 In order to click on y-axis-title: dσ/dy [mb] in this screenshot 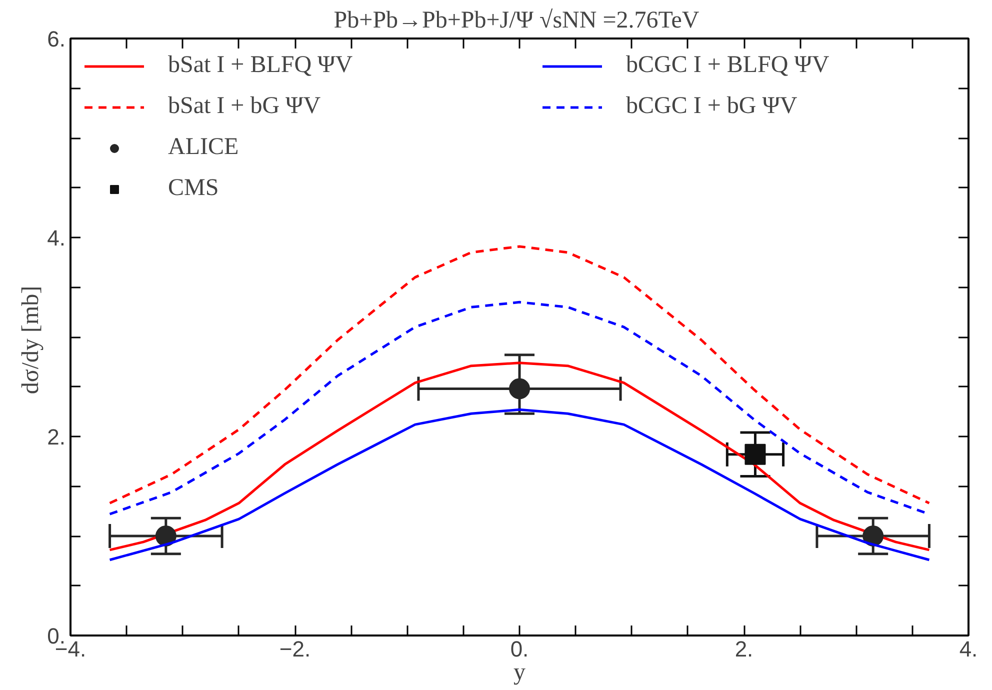, I will do `click(31, 340)`.